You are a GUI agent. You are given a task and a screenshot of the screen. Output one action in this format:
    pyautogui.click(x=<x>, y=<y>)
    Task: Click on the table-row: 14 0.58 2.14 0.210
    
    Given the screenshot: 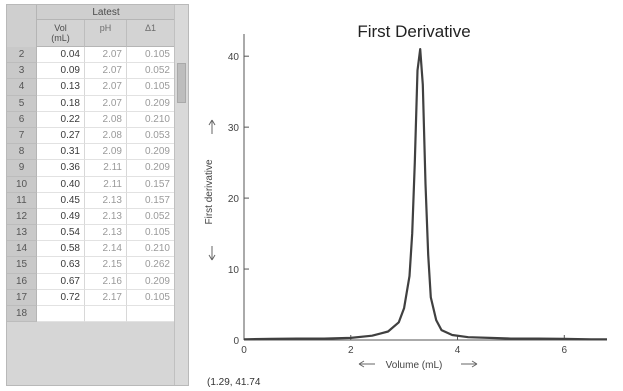 What is the action you would take?
    pyautogui.click(x=91, y=249)
    